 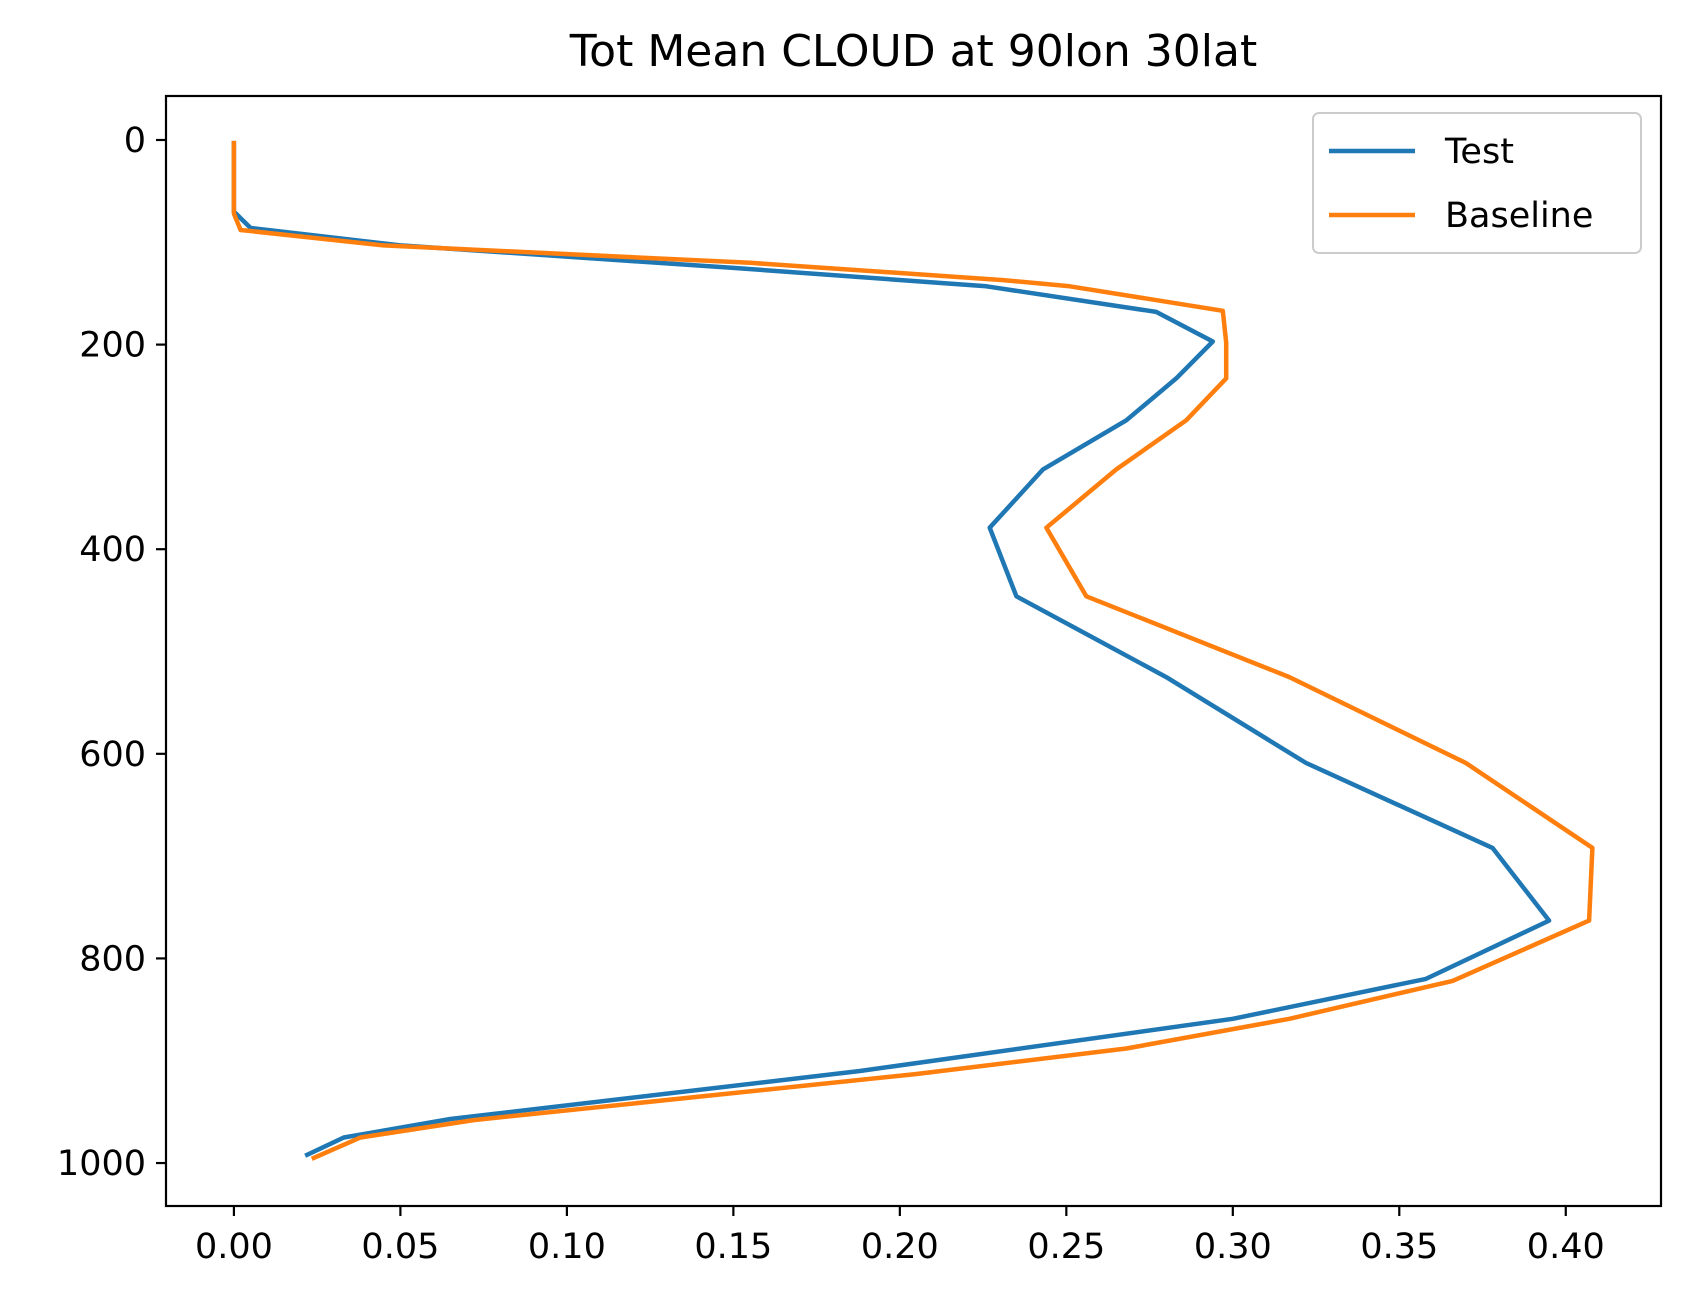 What do you see at coordinates (913, 51) in the screenshot?
I see `chart-title: Tot Mean CLOUD at 90lon 30lat` at bounding box center [913, 51].